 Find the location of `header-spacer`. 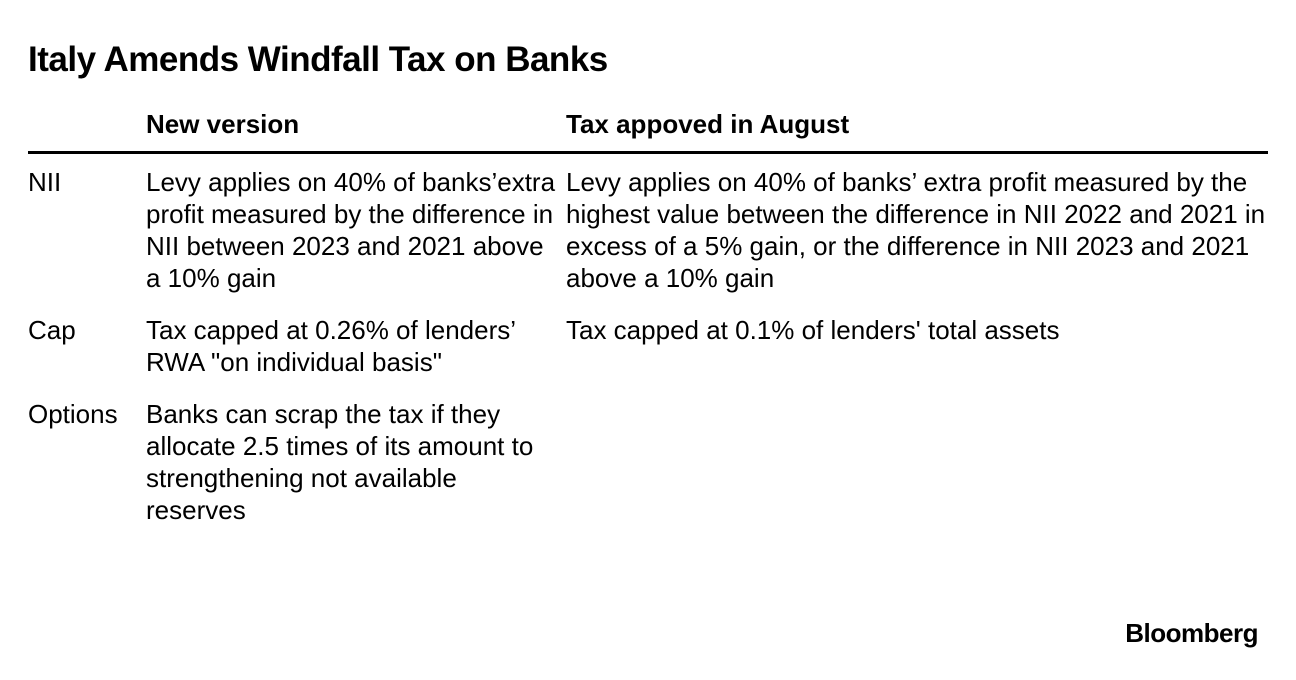

header-spacer is located at coordinates (87, 124).